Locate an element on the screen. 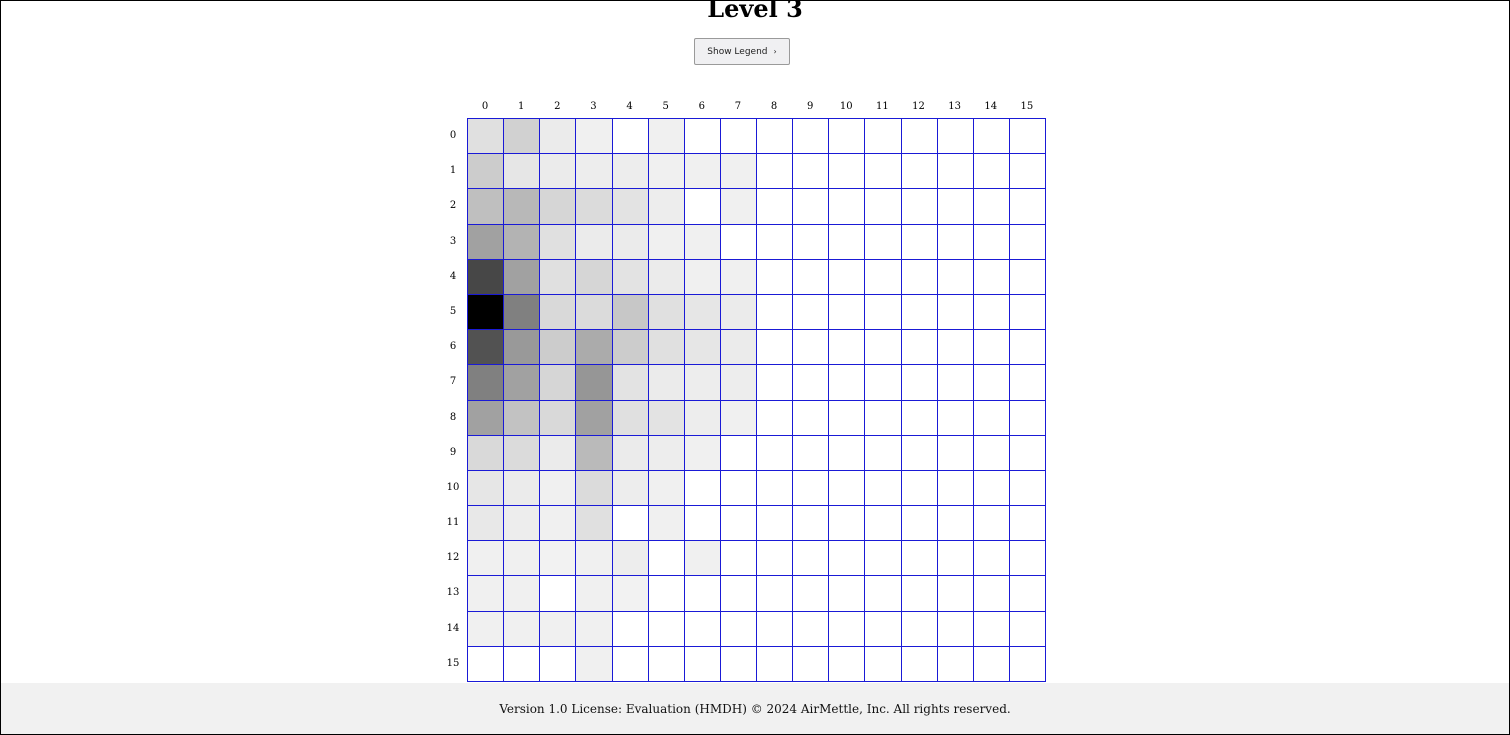  show-legend-button: Show Legend › is located at coordinates (742, 51).